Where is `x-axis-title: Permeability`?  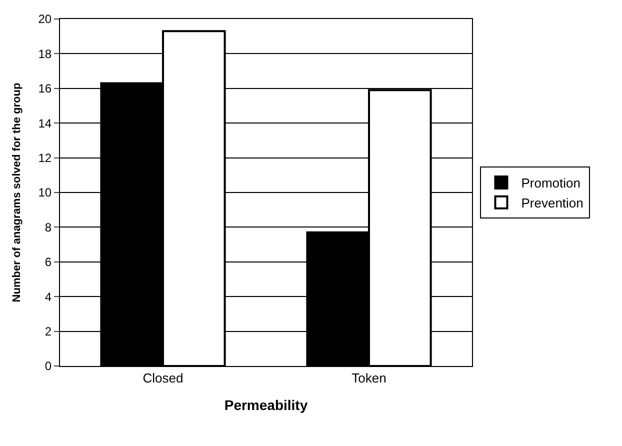
x-axis-title: Permeability is located at coordinates (266, 404).